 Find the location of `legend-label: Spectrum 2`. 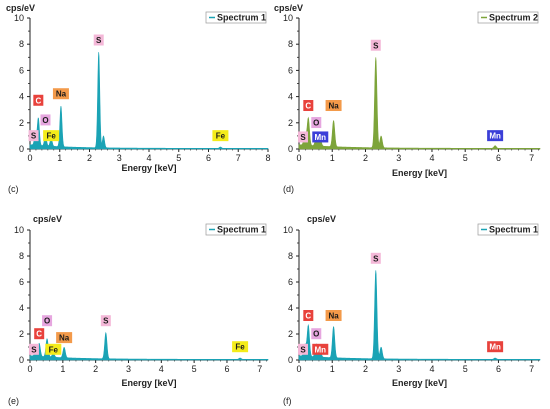

legend-label: Spectrum 2 is located at coordinates (513, 18).